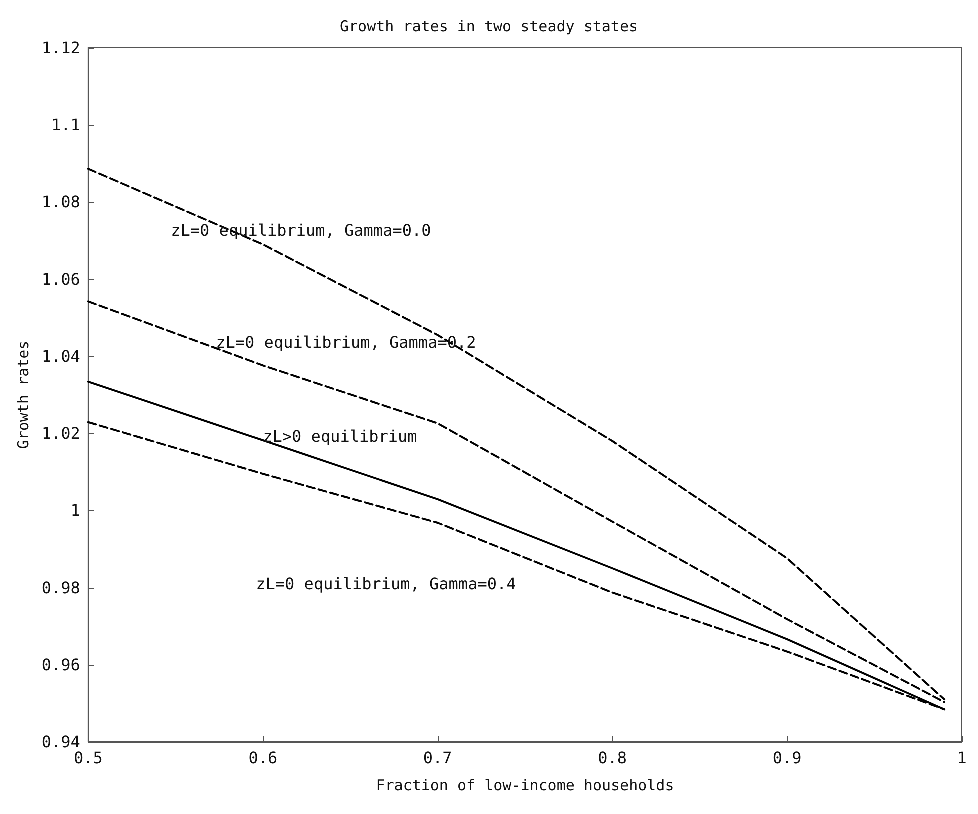  What do you see at coordinates (61, 202) in the screenshot?
I see `y-tick-label: 1.08` at bounding box center [61, 202].